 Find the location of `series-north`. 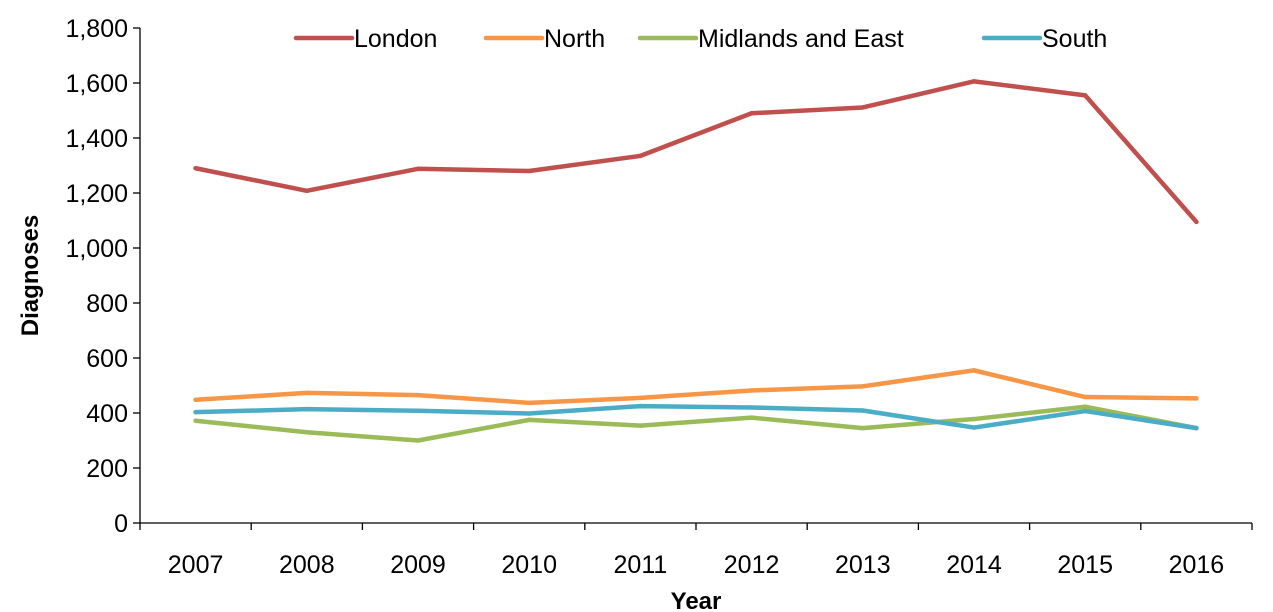

series-north is located at coordinates (696, 387).